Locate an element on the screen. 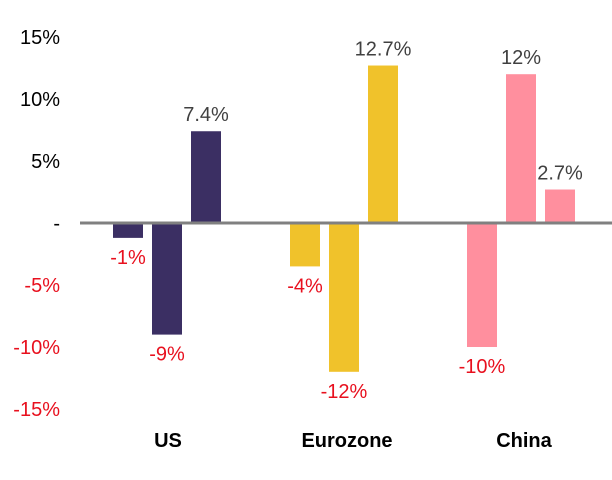 The image size is (612, 480). y-tick-label: -5% is located at coordinates (42, 286).